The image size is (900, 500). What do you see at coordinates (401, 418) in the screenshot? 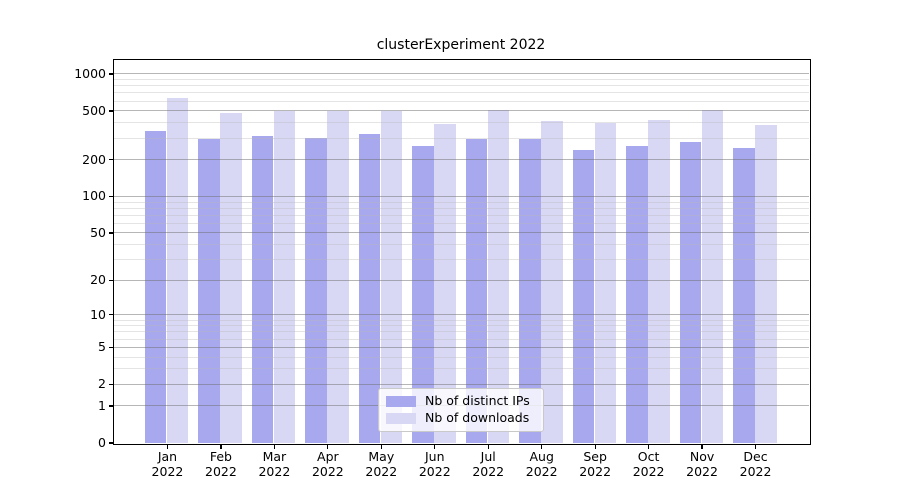
I see `legend-swatch-downloads` at bounding box center [401, 418].